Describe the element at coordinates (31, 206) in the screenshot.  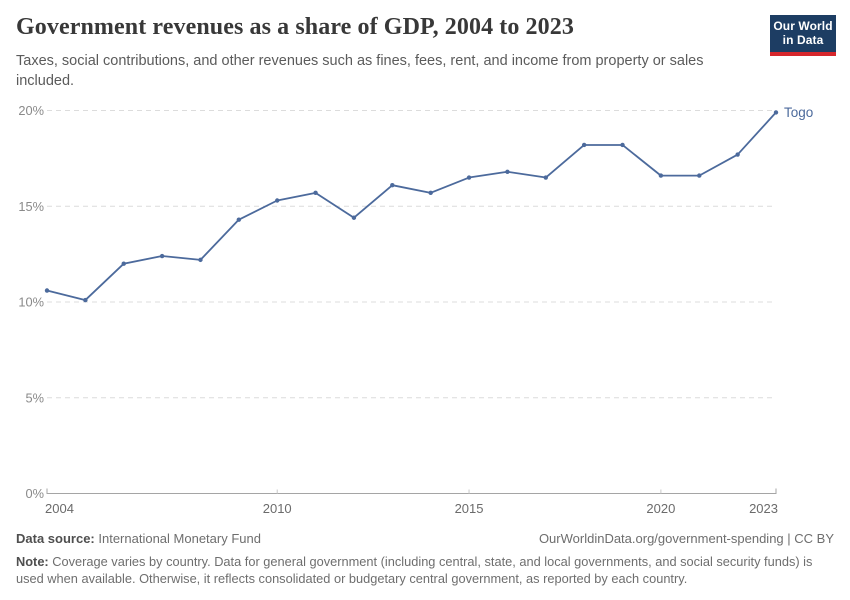
I see `y-tick-label: 15%` at that location.